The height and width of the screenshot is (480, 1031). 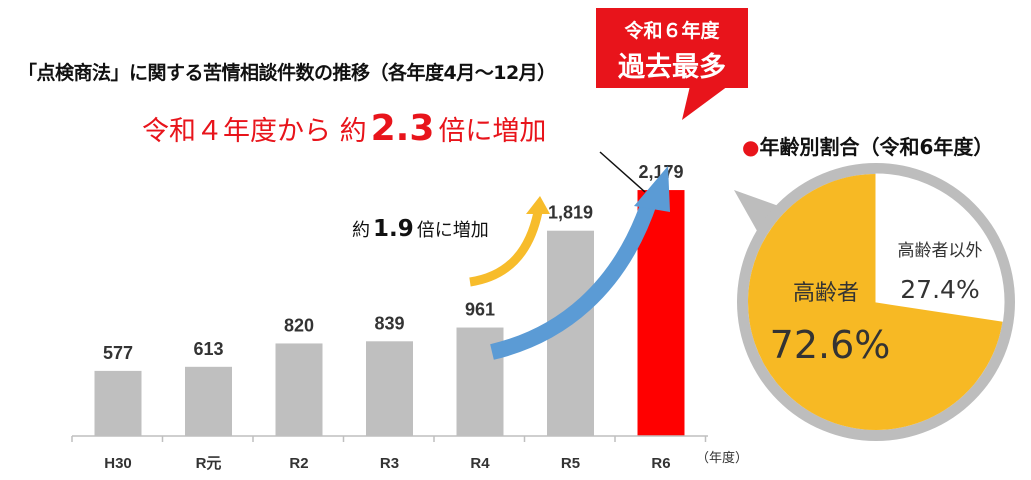 I want to click on x-tick-label: H30, so click(x=118, y=463).